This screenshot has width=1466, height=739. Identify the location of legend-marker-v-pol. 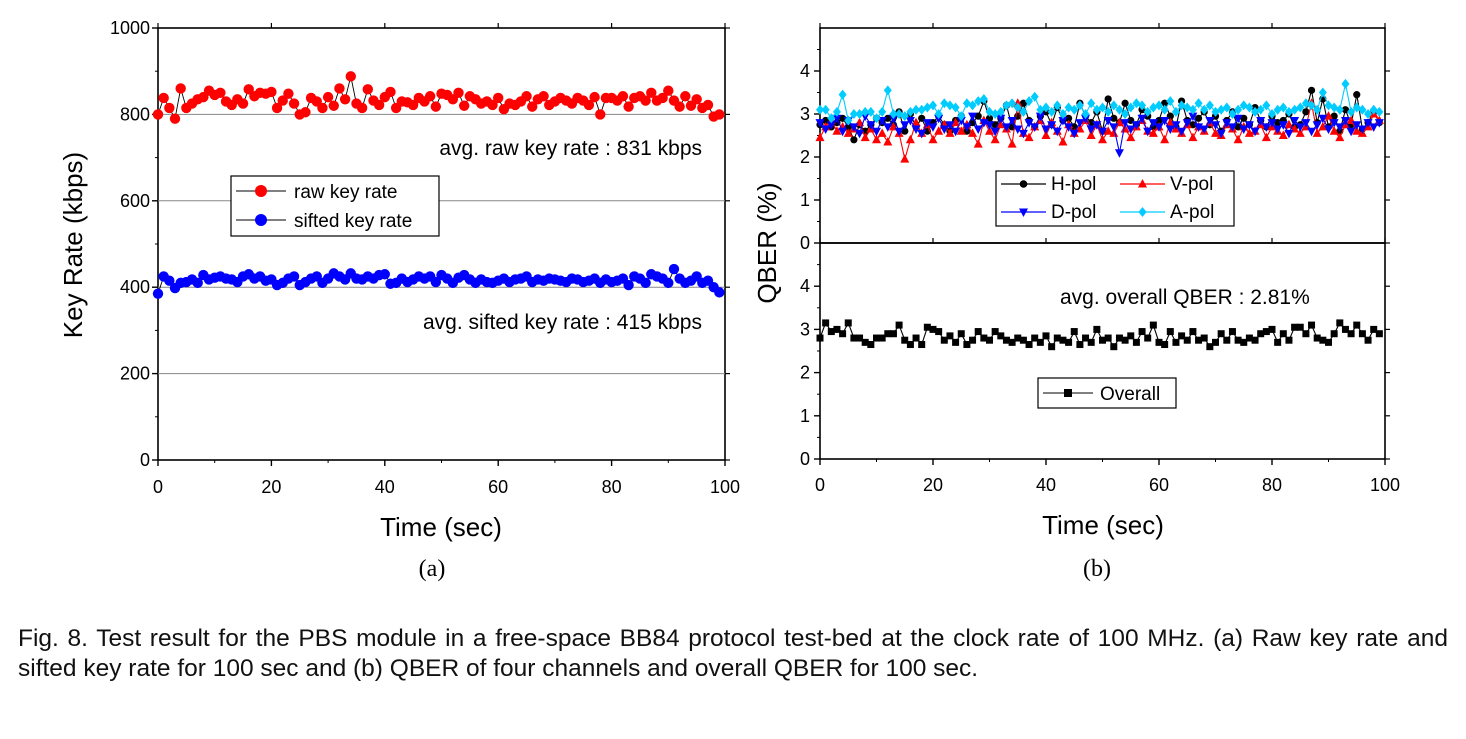
(1142, 183).